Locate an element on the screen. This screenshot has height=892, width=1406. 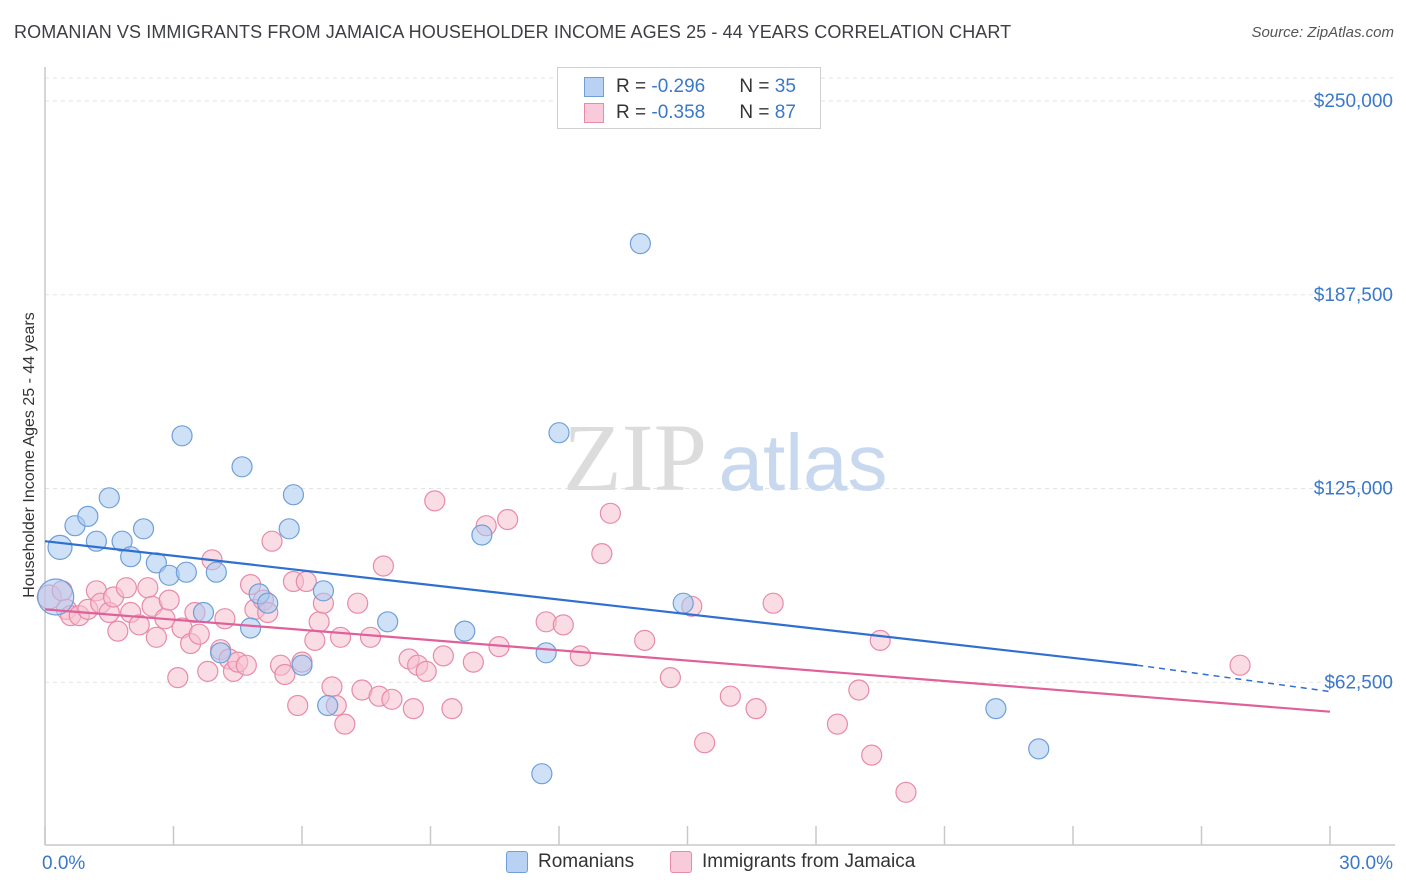
legend-swatch-romanians is located at coordinates (517, 862).